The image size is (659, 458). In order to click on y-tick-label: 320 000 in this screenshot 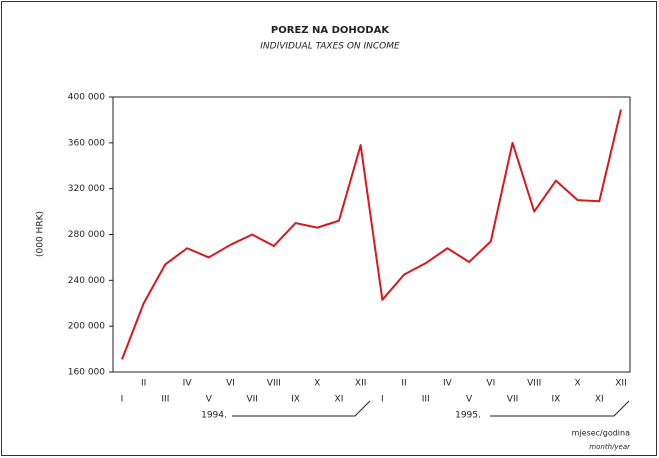, I will do `click(86, 189)`.